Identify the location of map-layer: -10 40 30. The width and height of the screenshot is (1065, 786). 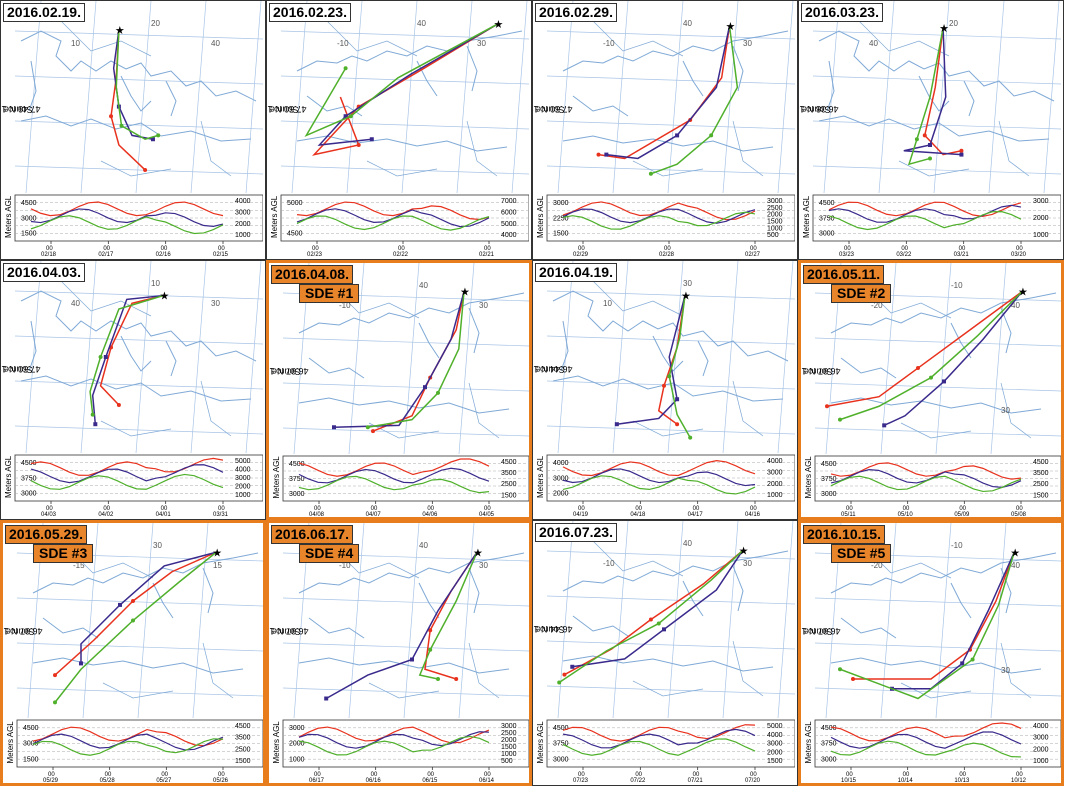
(405, 359).